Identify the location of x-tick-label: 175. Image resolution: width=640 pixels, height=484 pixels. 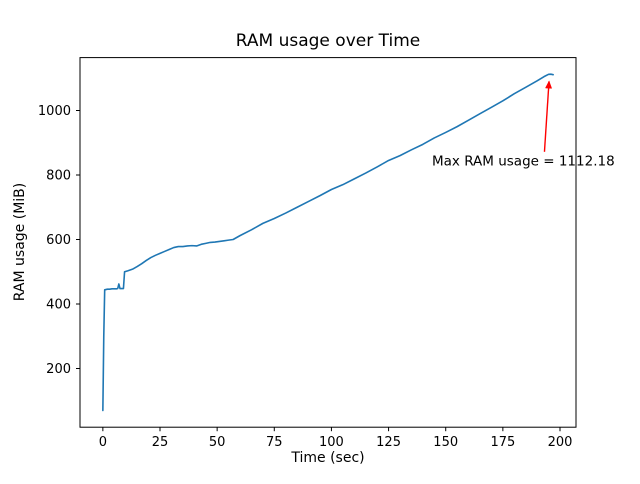
(502, 442).